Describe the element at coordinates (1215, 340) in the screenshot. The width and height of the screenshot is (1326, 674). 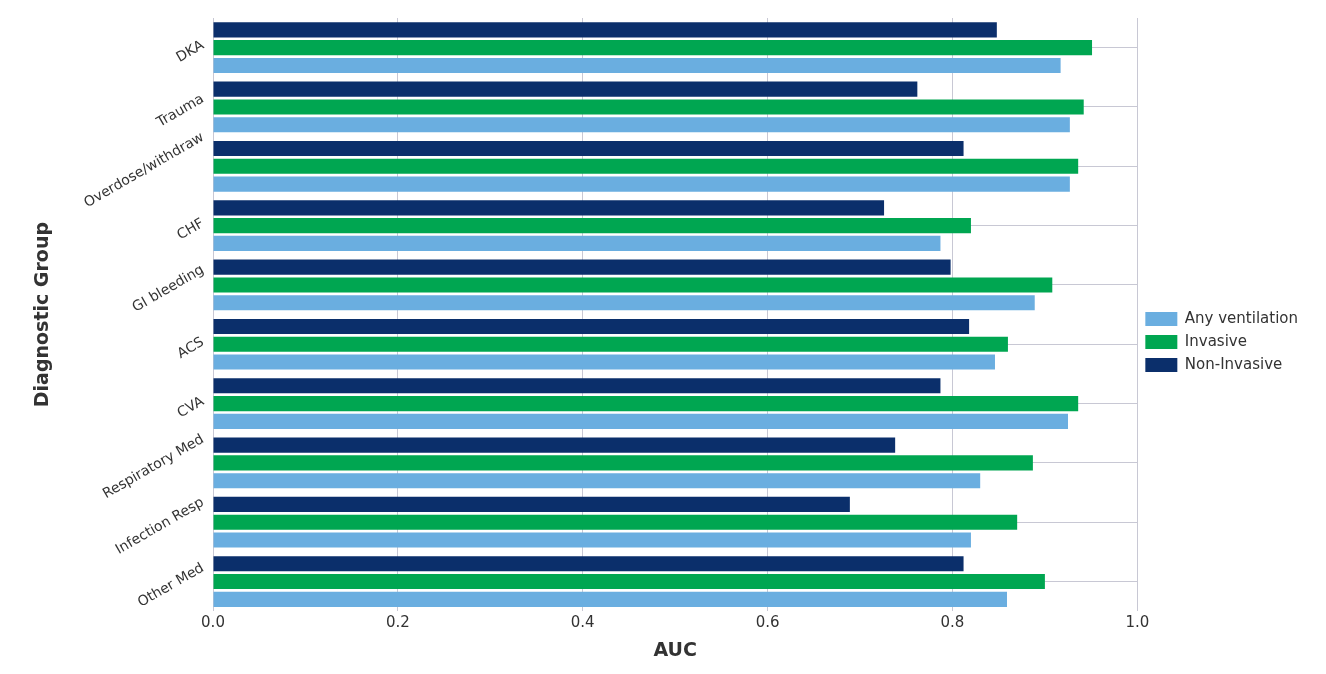
I see `legend-label: Invasive` at that location.